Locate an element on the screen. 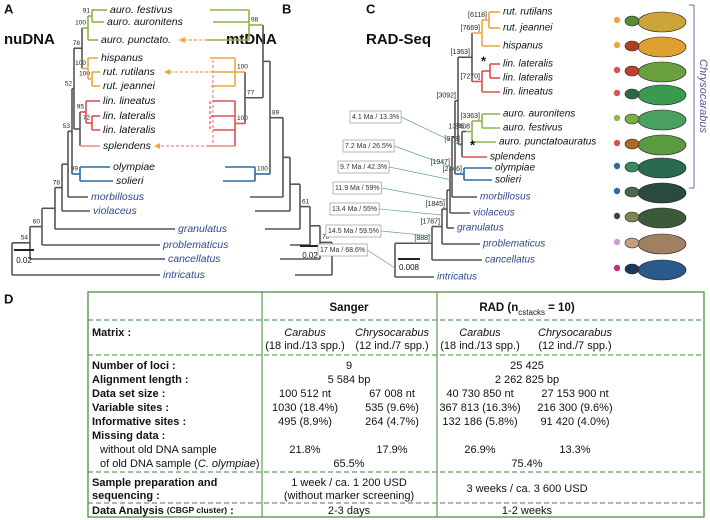 The image size is (710, 520). reticulation-arrows is located at coordinates (184, 93).